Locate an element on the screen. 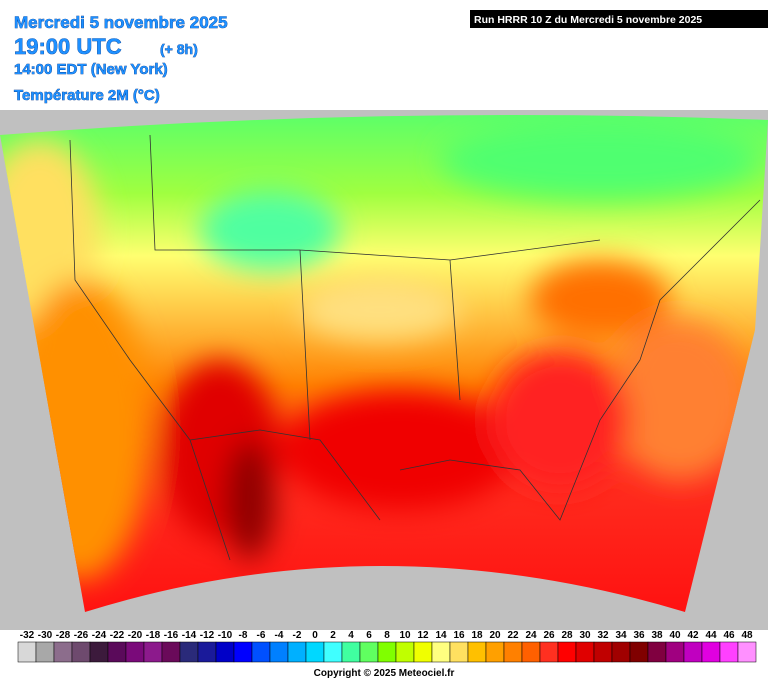 The image size is (768, 695). legend-tick-label: 12 is located at coordinates (423, 635).